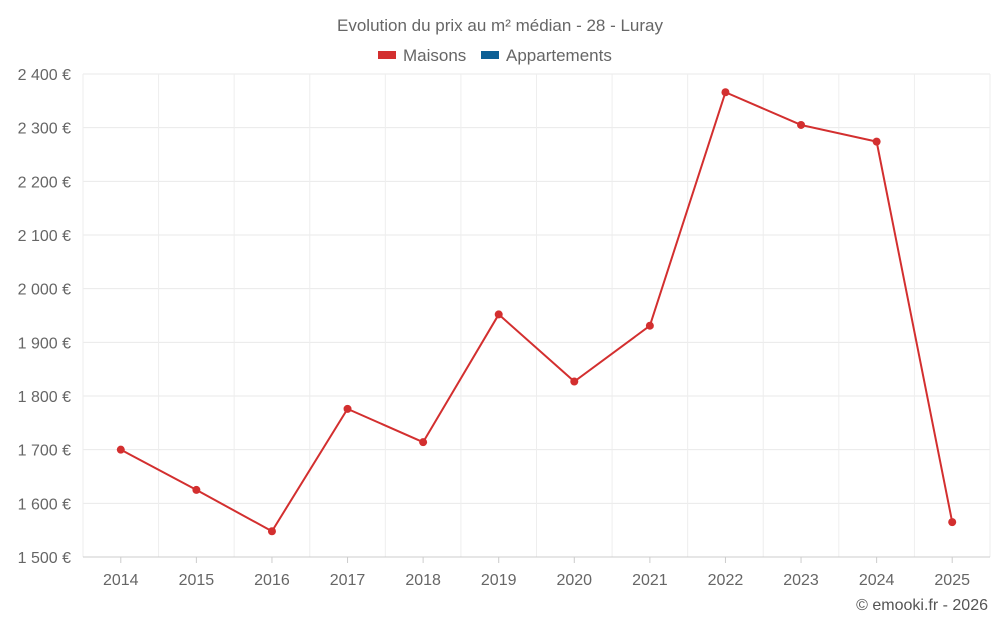  Describe the element at coordinates (44, 236) in the screenshot. I see `y-tick-label: 2 100 €` at that location.